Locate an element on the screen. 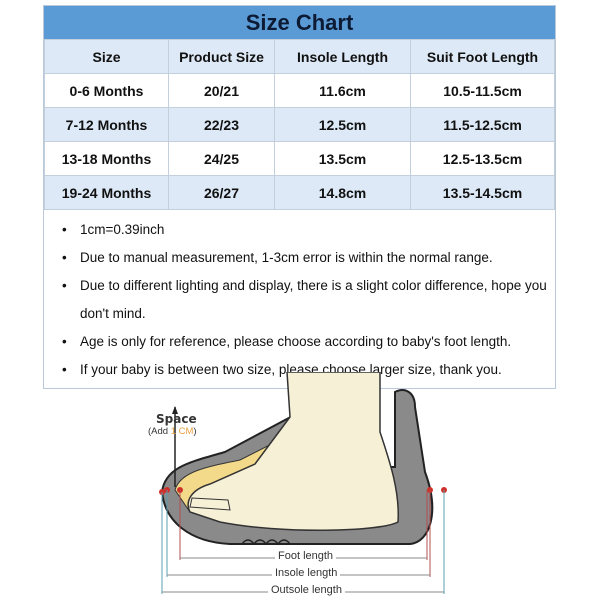 The image size is (600, 605). space-label: Space is located at coordinates (176, 419).